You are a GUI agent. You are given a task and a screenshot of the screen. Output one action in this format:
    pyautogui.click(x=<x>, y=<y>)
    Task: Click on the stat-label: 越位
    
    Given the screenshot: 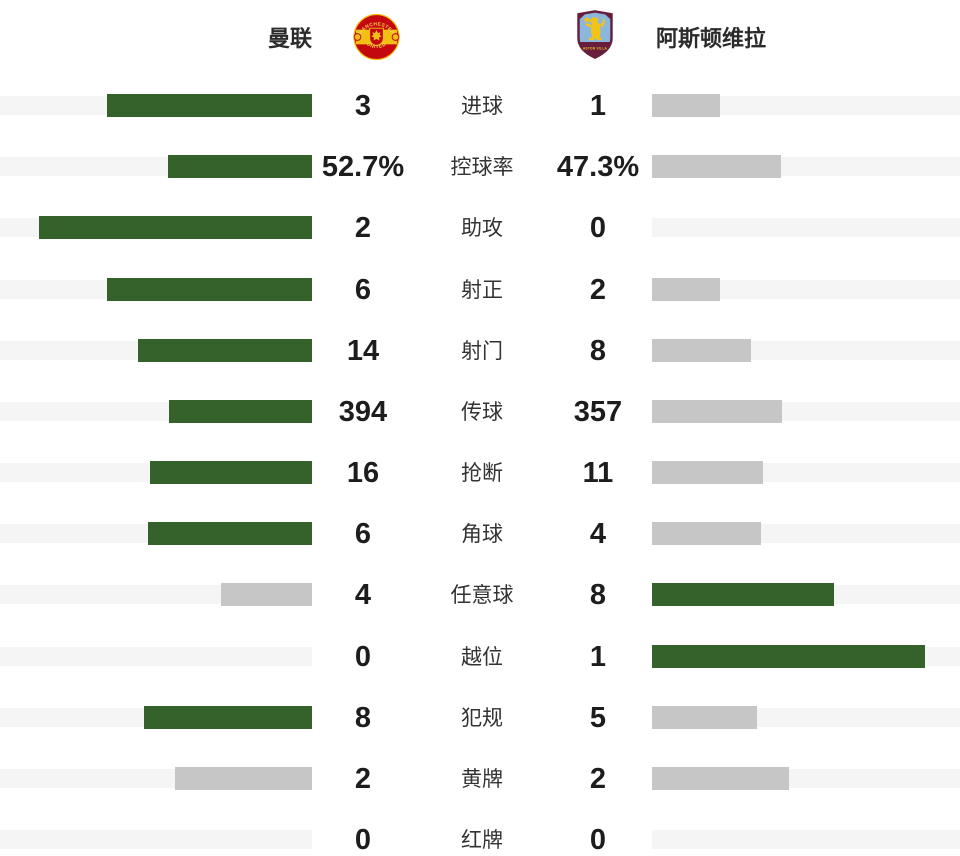 What is the action you would take?
    pyautogui.click(x=482, y=657)
    